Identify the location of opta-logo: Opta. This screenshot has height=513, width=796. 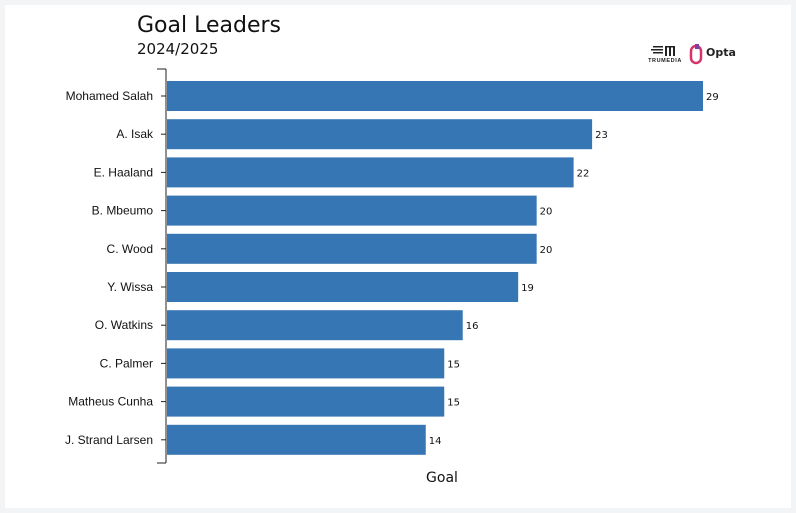
(717, 56).